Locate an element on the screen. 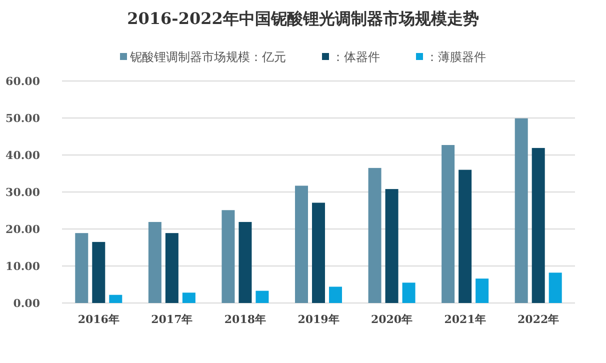 This screenshot has width=606, height=363. legend-label: ：体器件 is located at coordinates (356, 57).